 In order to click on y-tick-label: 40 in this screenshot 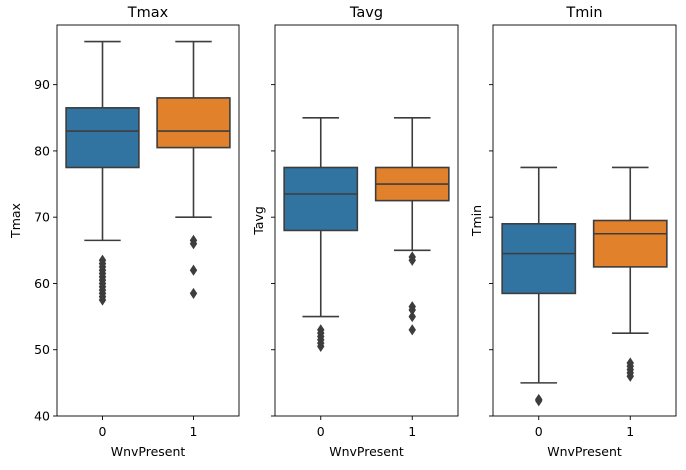, I will do `click(42, 416)`.